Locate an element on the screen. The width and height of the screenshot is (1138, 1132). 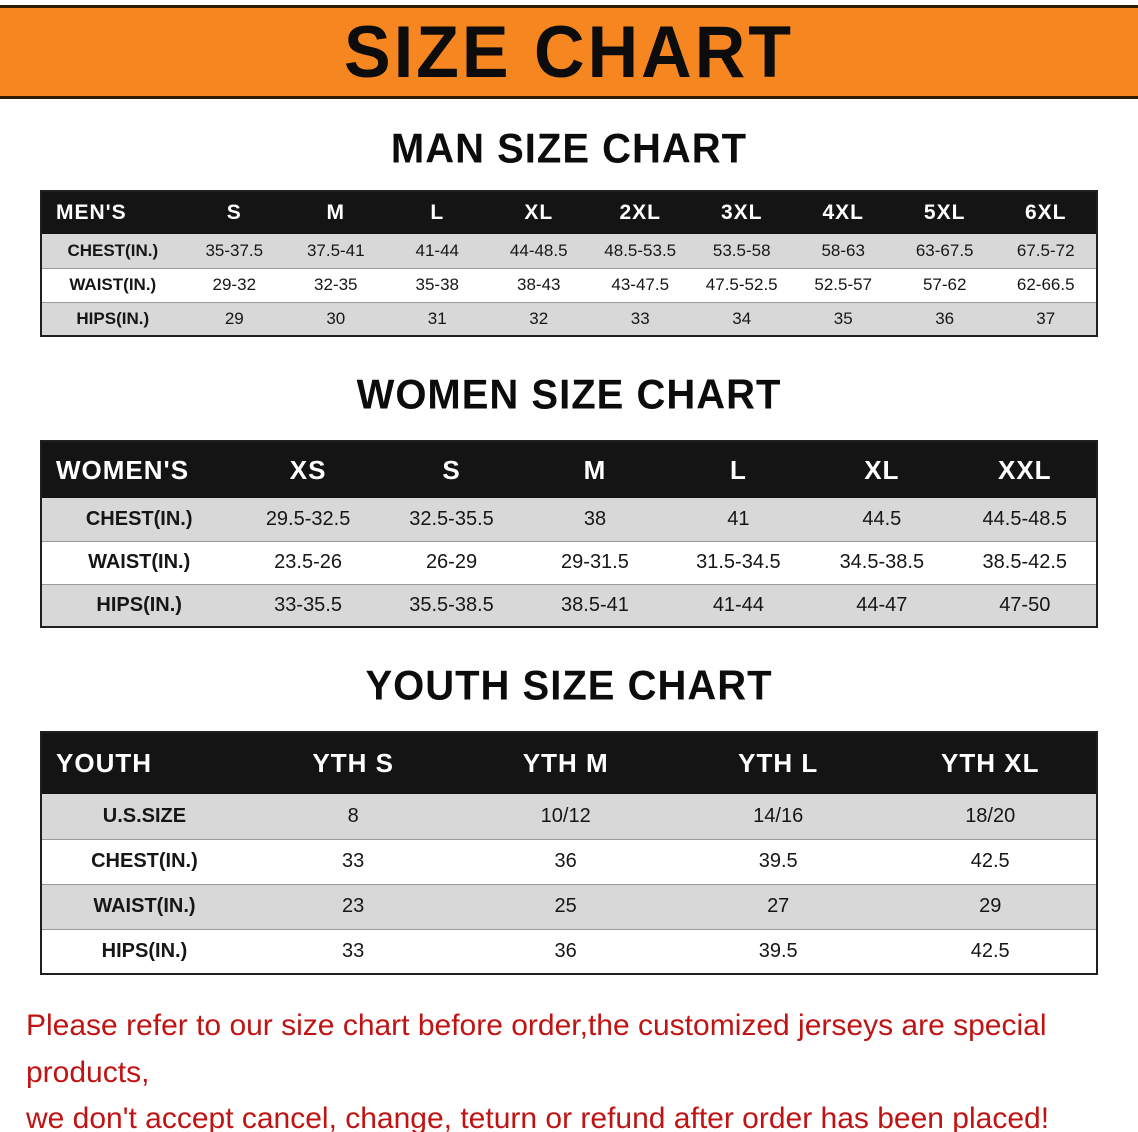
value-cell: 37 is located at coordinates (1046, 318).